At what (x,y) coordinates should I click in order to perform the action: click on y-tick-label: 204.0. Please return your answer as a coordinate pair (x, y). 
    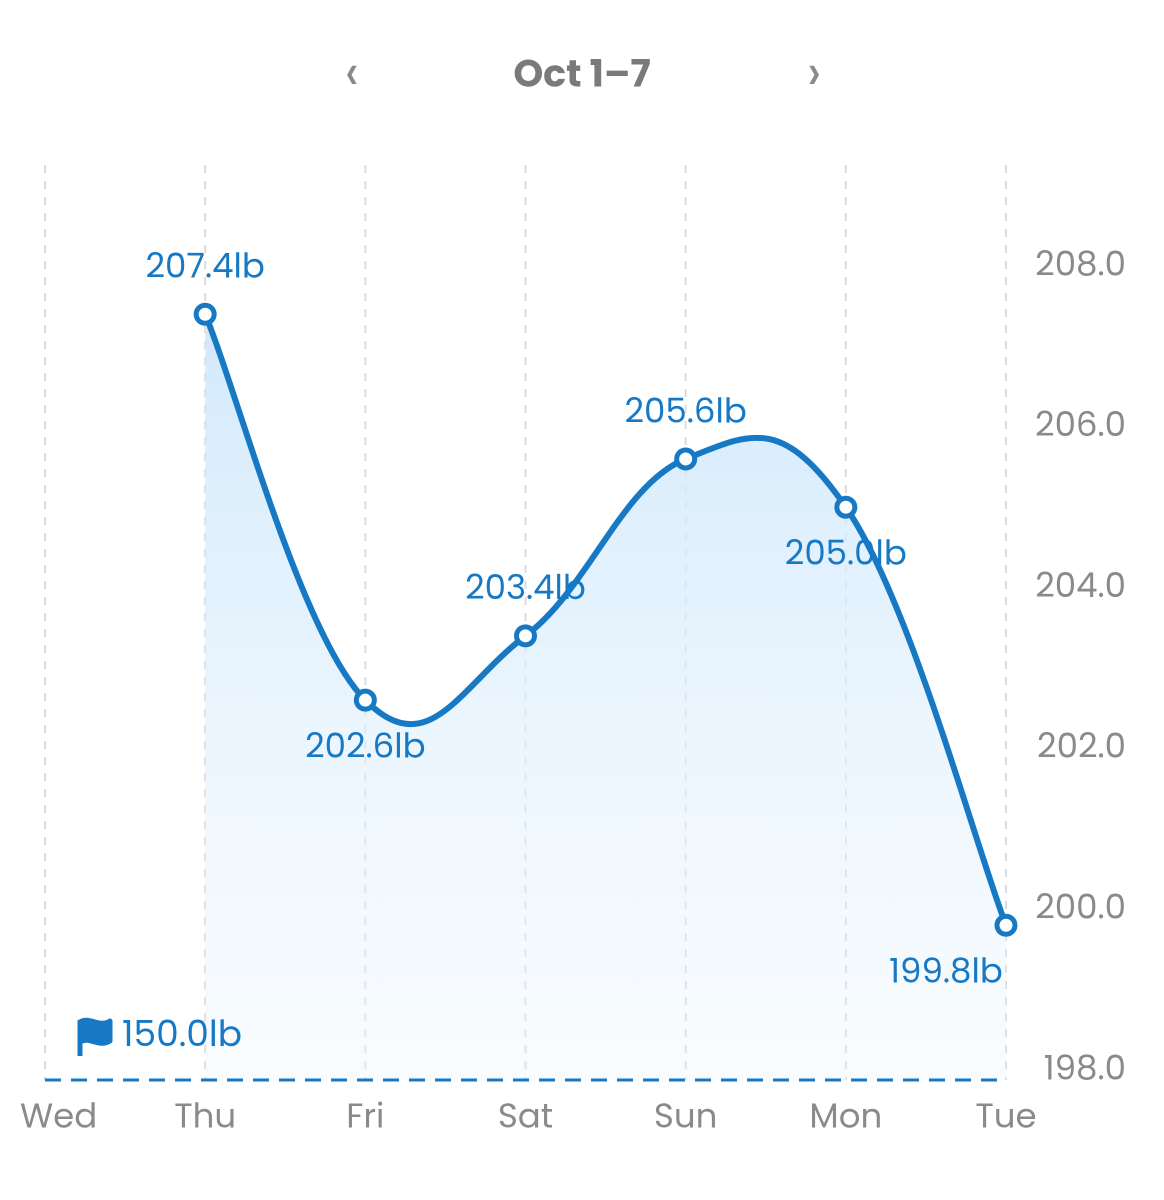
    Looking at the image, I should click on (1080, 585).